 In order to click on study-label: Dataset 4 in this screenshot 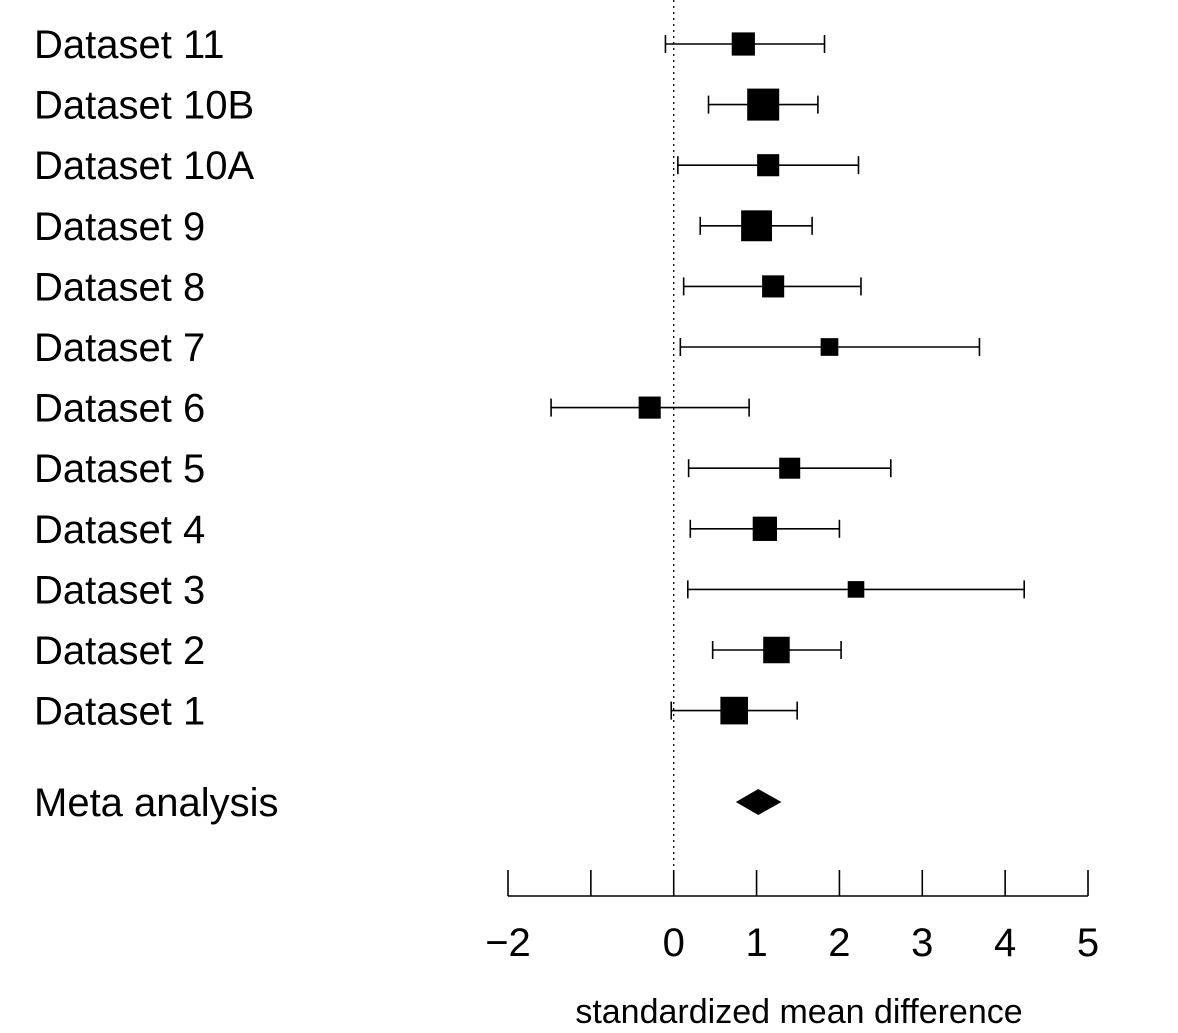, I will do `click(119, 530)`.